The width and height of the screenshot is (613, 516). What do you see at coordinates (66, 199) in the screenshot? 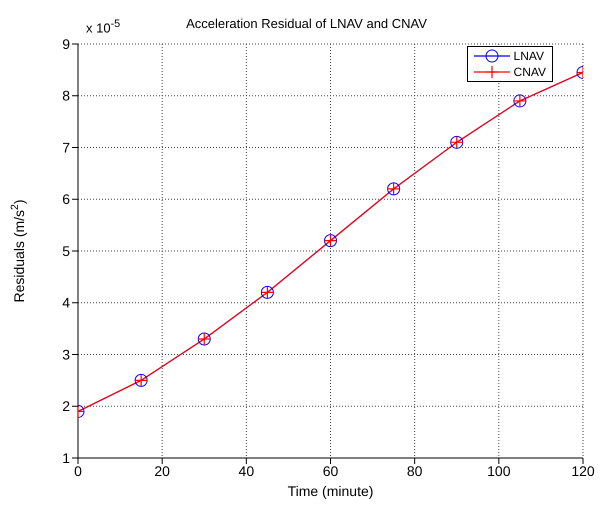
I see `y-tick-label: 6` at bounding box center [66, 199].